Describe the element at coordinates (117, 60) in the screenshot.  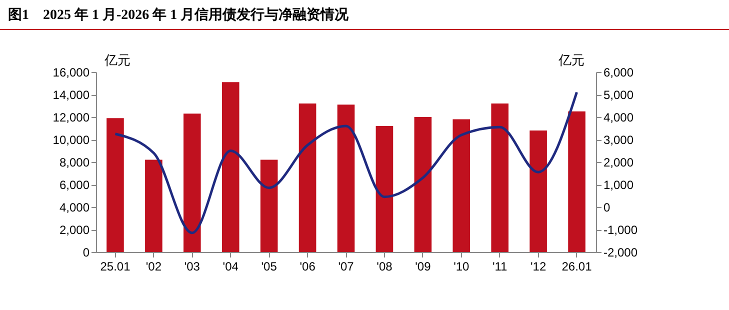
I see `y-axis-title: 亿元` at that location.